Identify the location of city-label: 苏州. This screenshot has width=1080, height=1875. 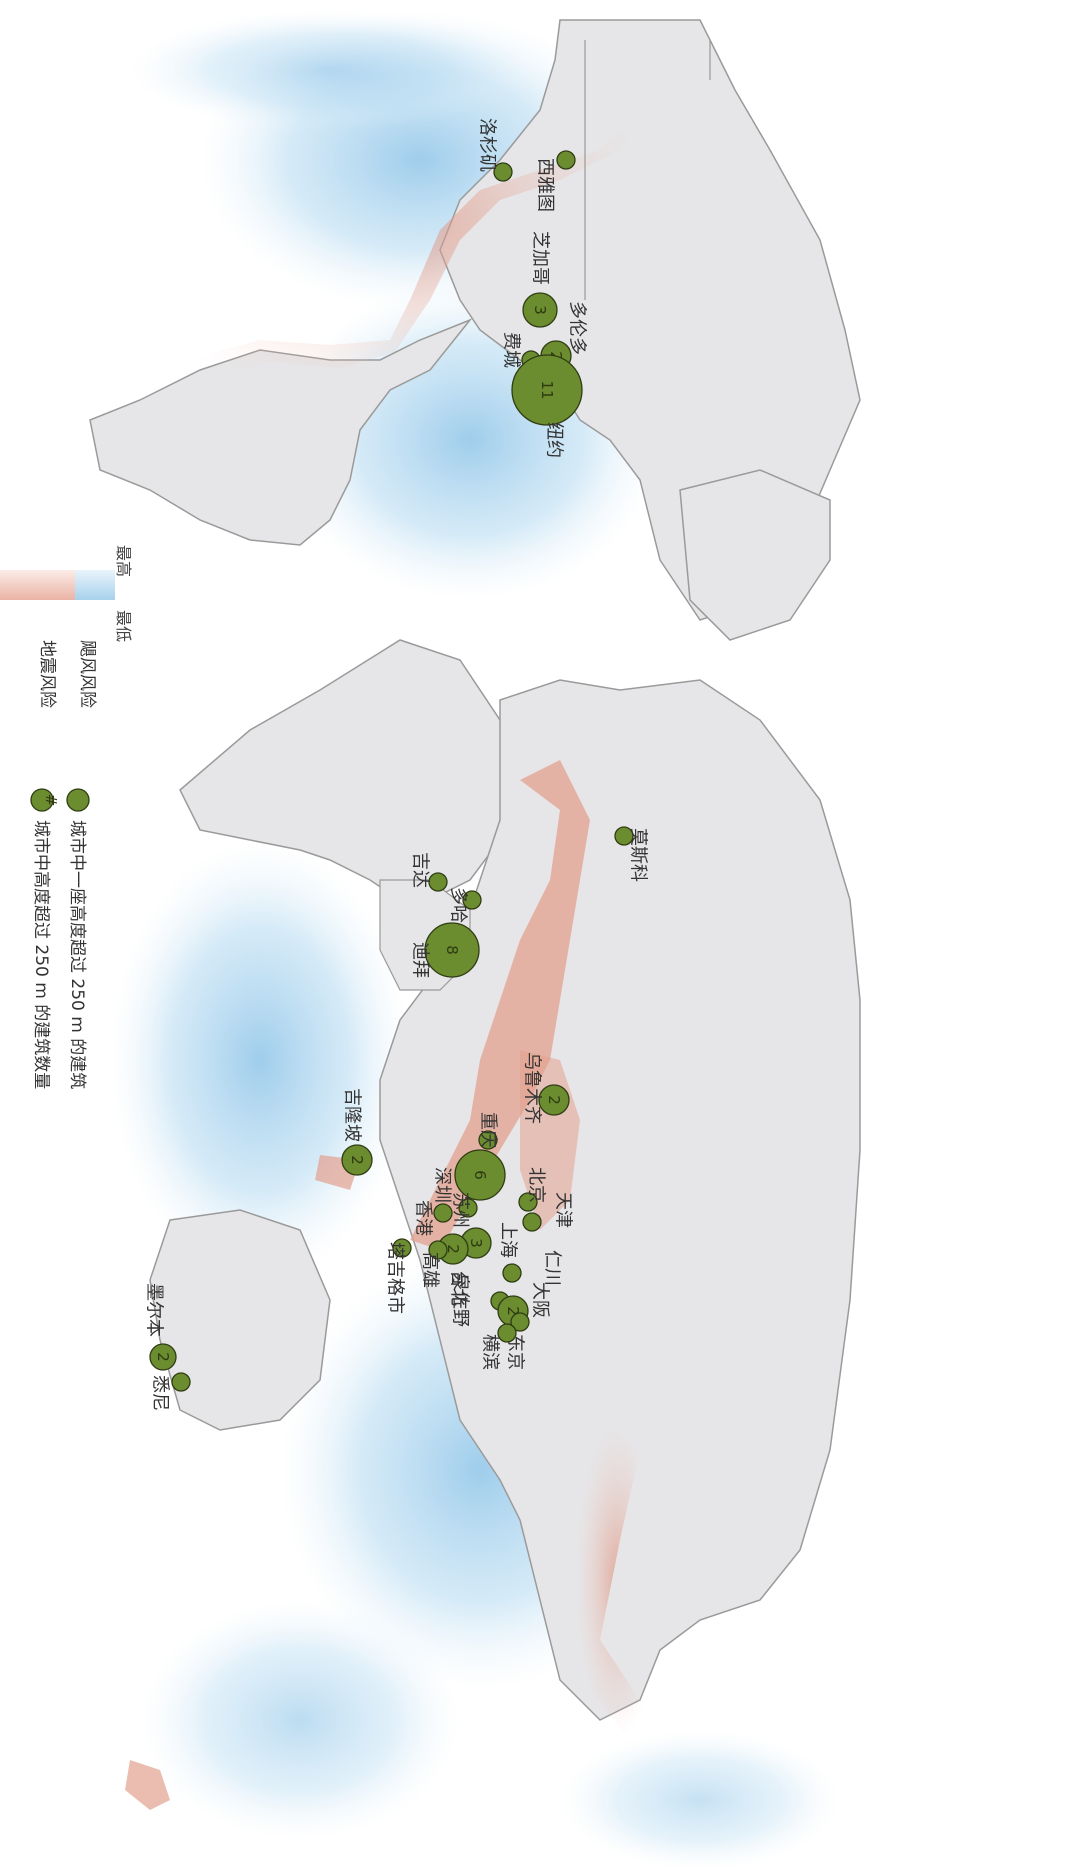
(460, 1210).